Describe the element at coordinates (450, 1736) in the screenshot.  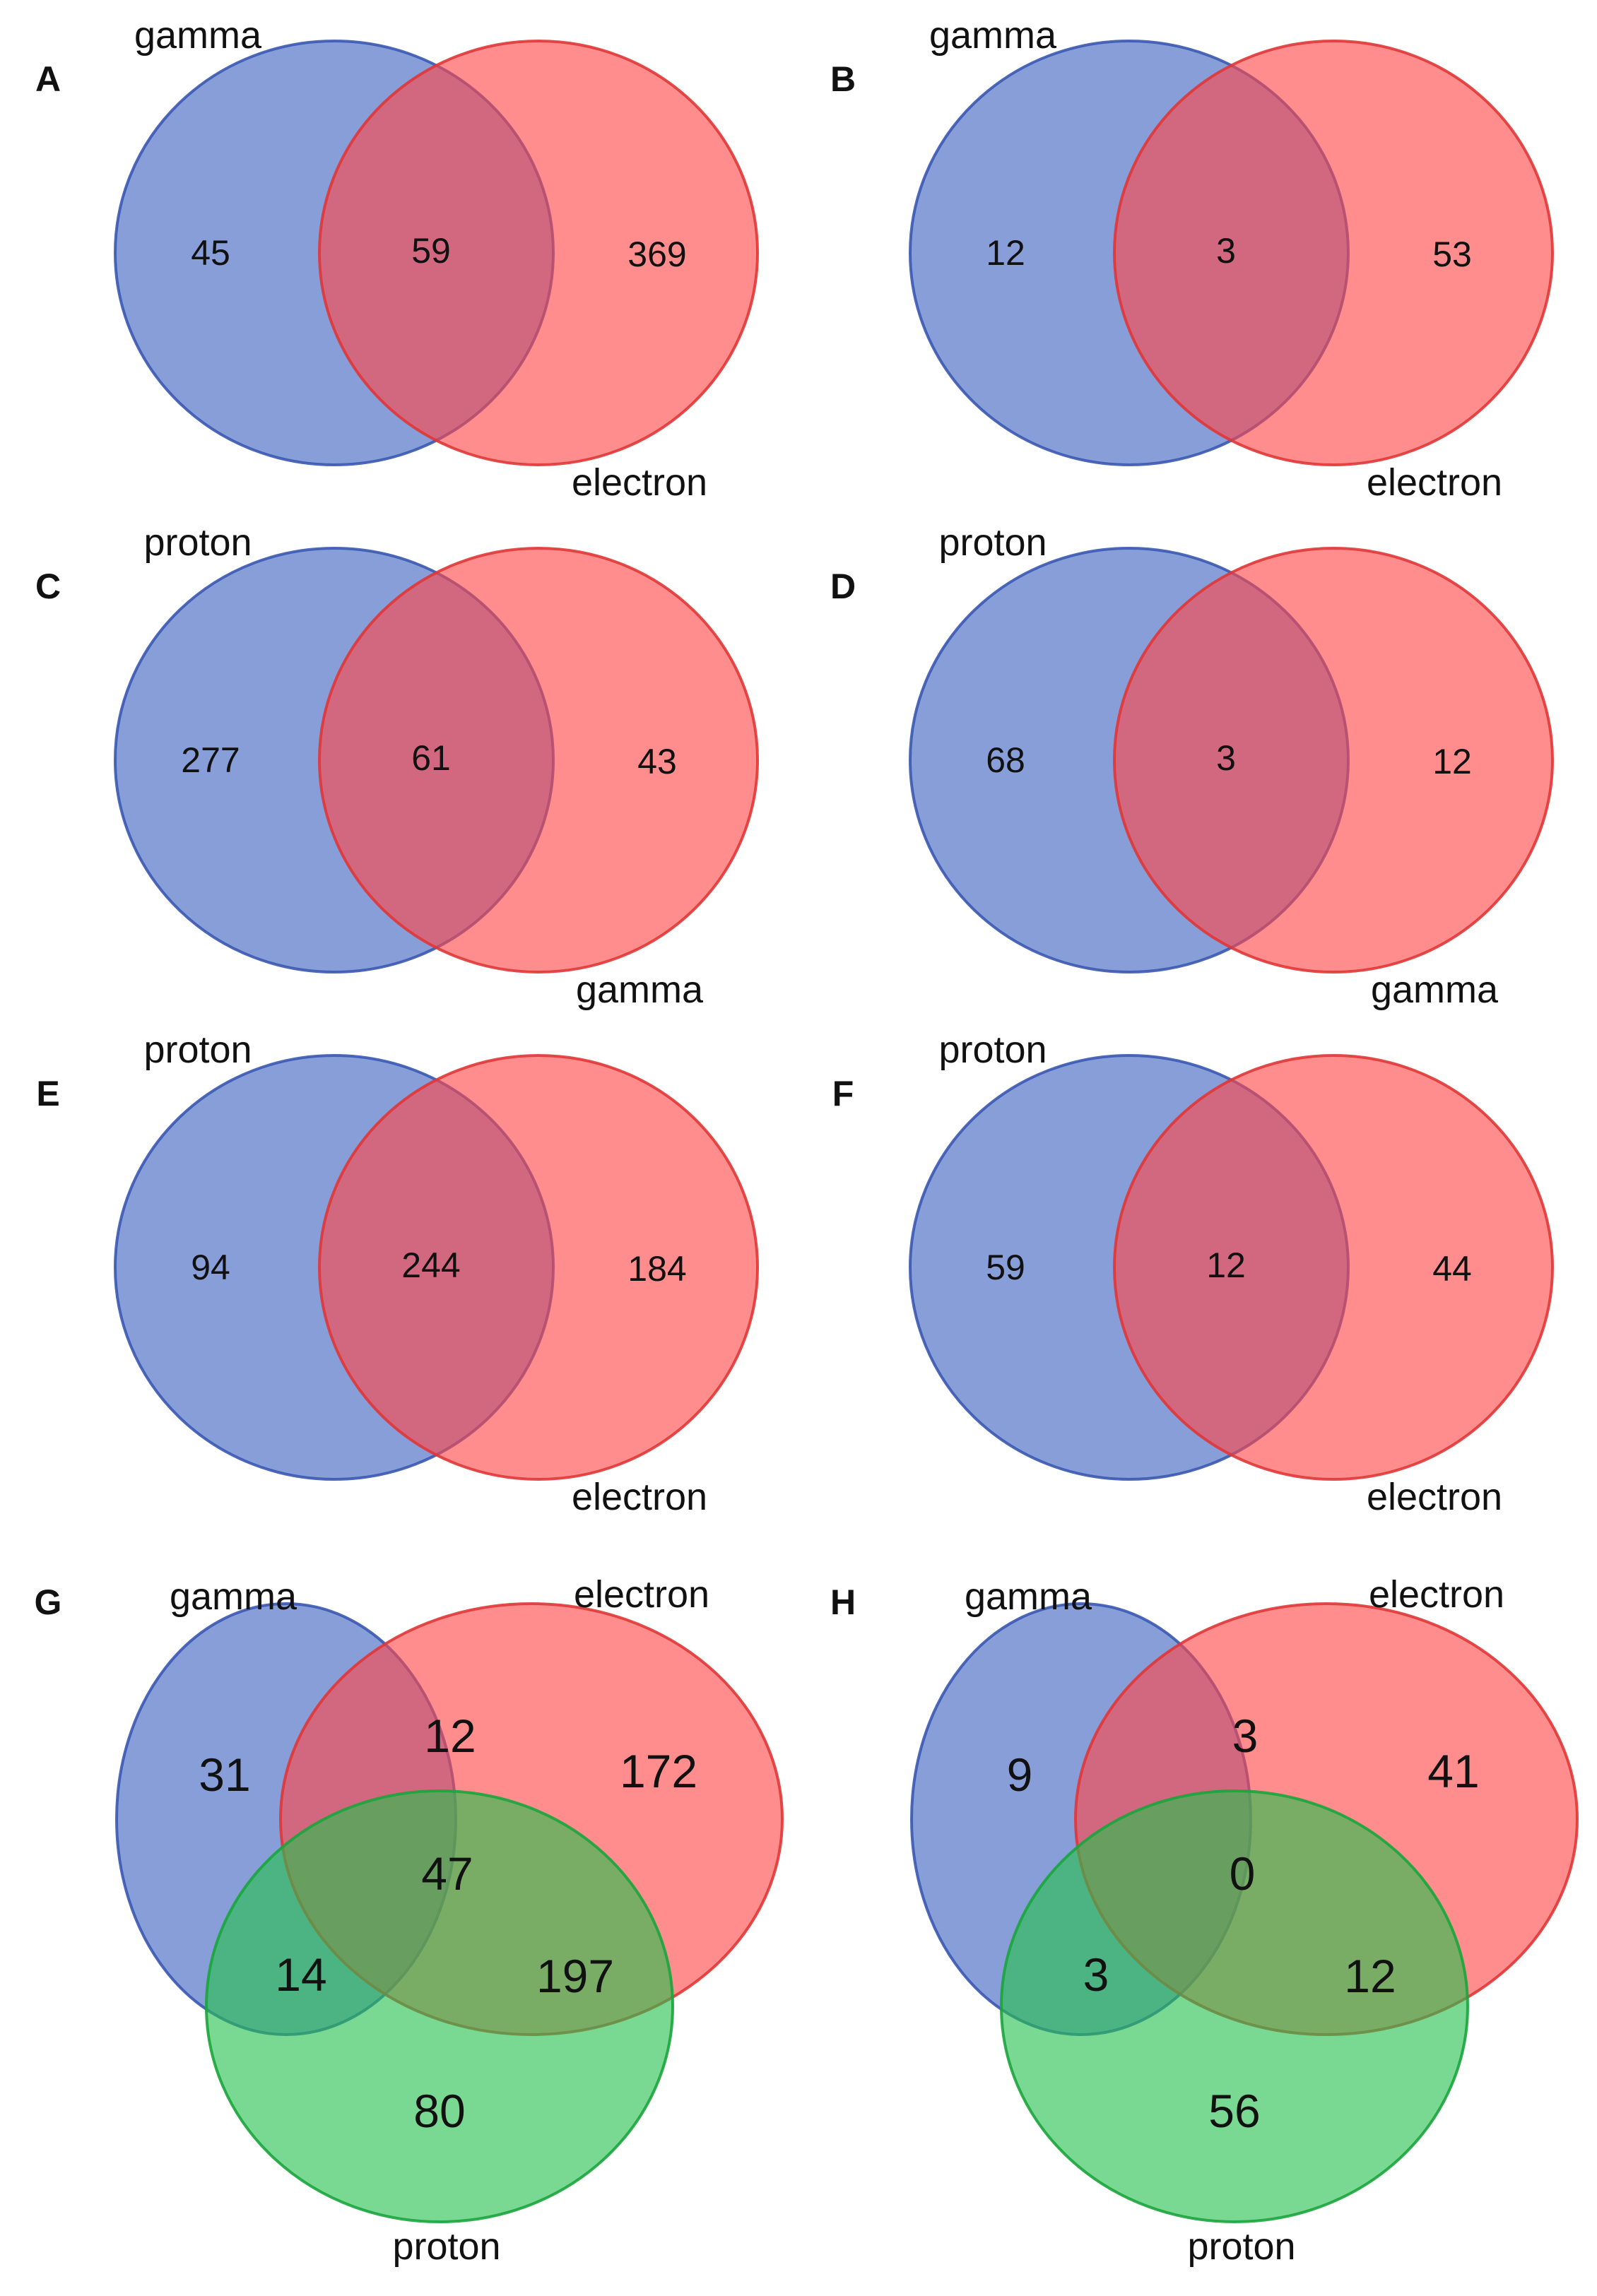
I see `count-gamma-electron: 12` at that location.